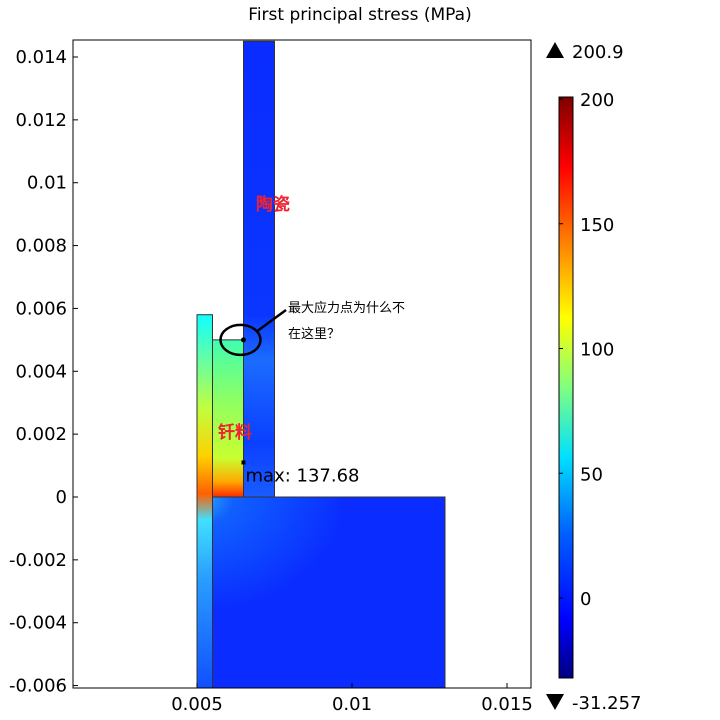 This screenshot has height=720, width=720. Describe the element at coordinates (271, 320) in the screenshot. I see `annotation-leader-line` at that location.